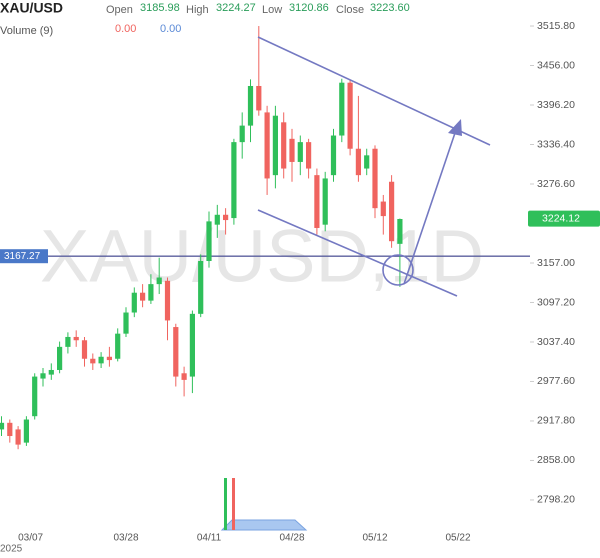 The width and height of the screenshot is (600, 558). What do you see at coordinates (556, 342) in the screenshot?
I see `y-tick-label: 3037.40` at bounding box center [556, 342].